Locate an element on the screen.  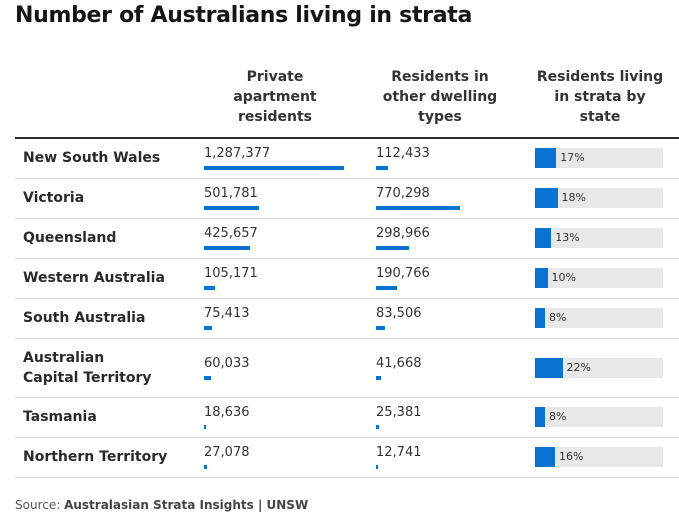
column-header-private: Private apartment residents is located at coordinates (275, 97).